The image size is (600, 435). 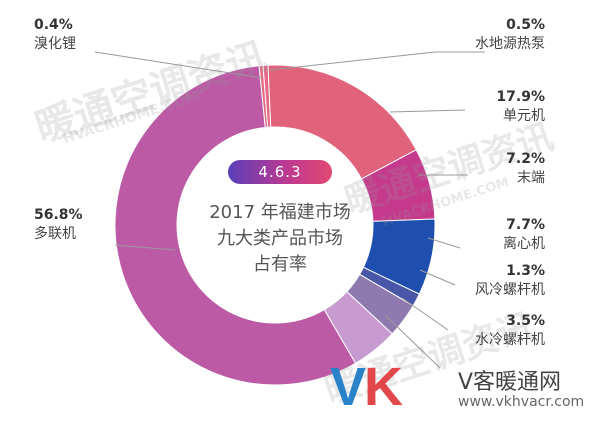 I want to click on label-centrifugal-name: 离心机, so click(x=524, y=244).